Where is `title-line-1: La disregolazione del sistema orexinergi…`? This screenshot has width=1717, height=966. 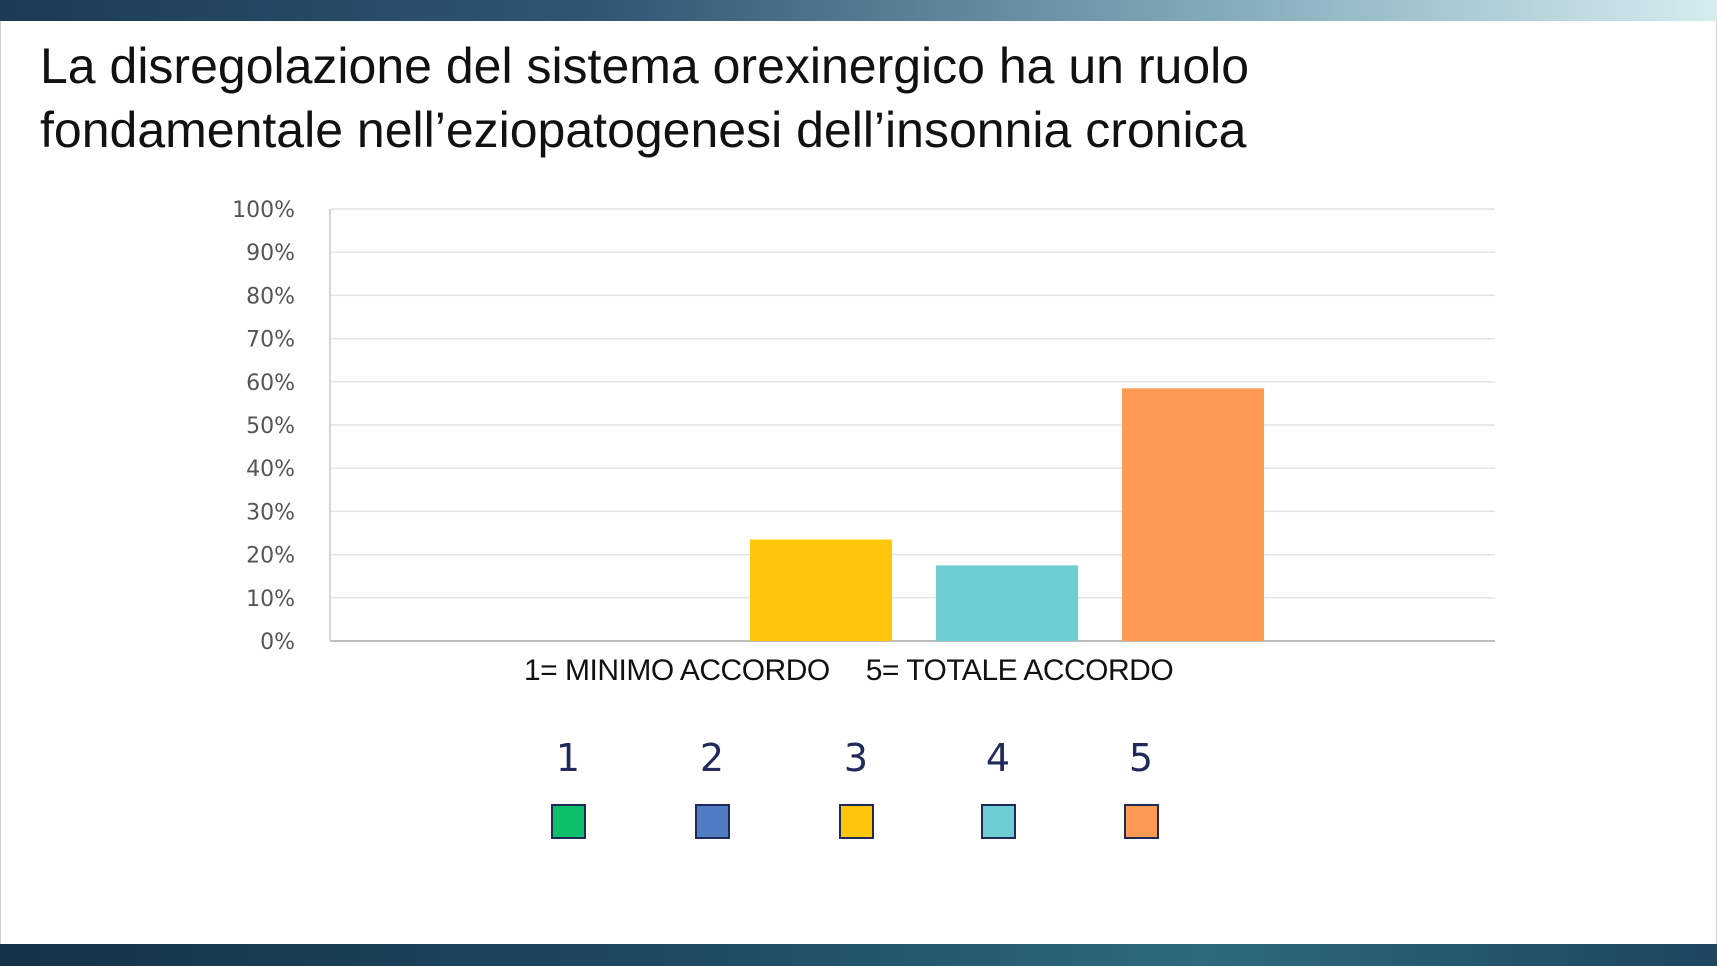
title-line-1: La disregolazione del sistema orexinergi… is located at coordinates (645, 66).